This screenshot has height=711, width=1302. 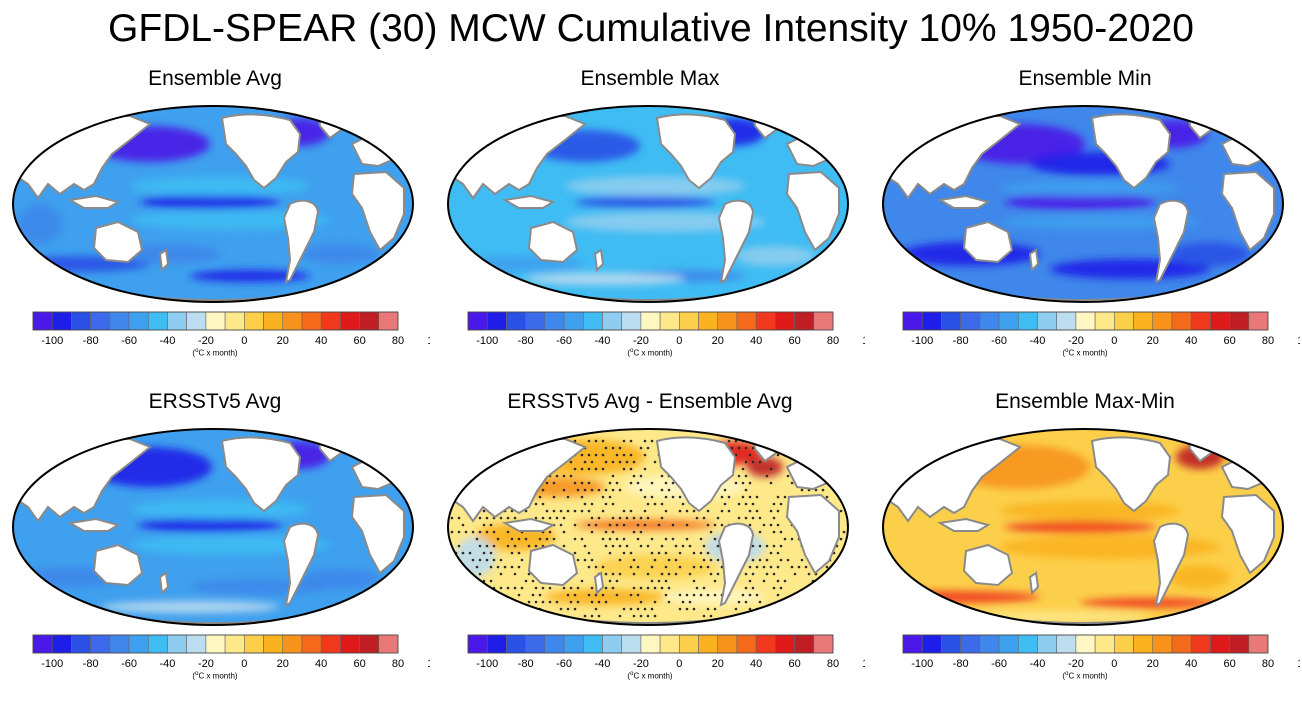 I want to click on colorbar-tick-label: -80, so click(x=961, y=340).